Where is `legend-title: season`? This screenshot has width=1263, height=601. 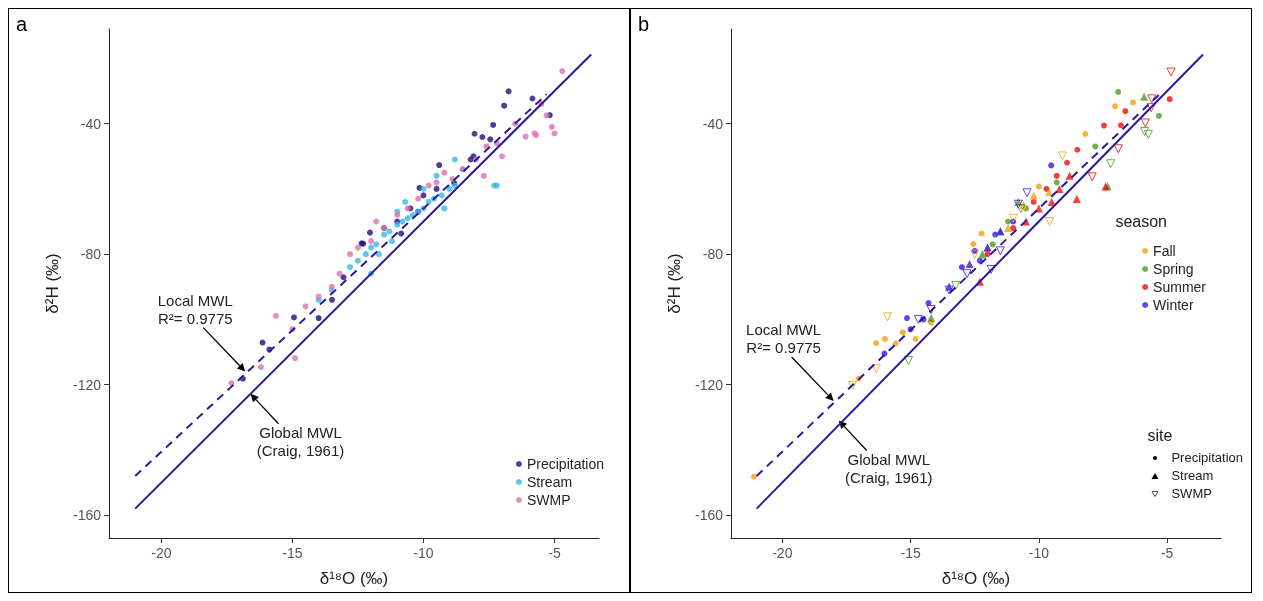
legend-title: season is located at coordinates (1141, 221).